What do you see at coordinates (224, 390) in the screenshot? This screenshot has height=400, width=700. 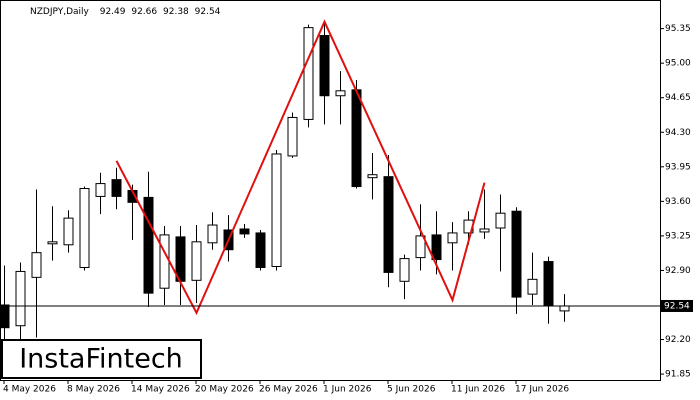 I see `x-tick-label: 20 May 2026` at bounding box center [224, 390].